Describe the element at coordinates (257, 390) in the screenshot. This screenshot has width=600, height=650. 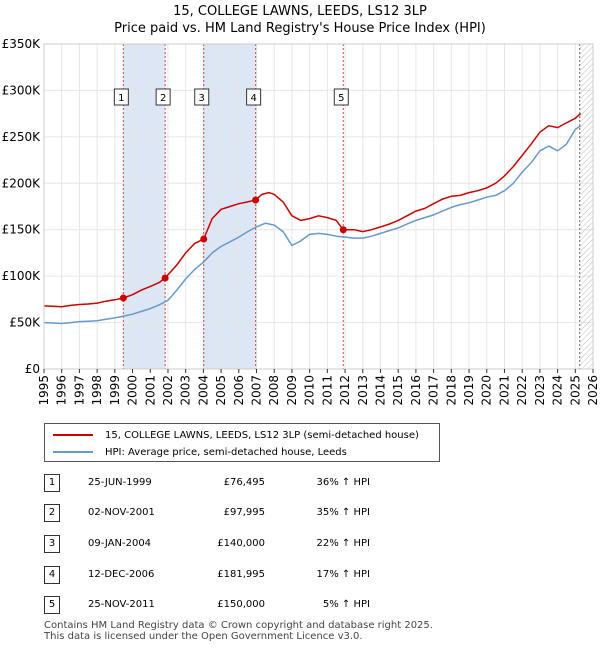
I see `x-tick-label: 2007` at that location.